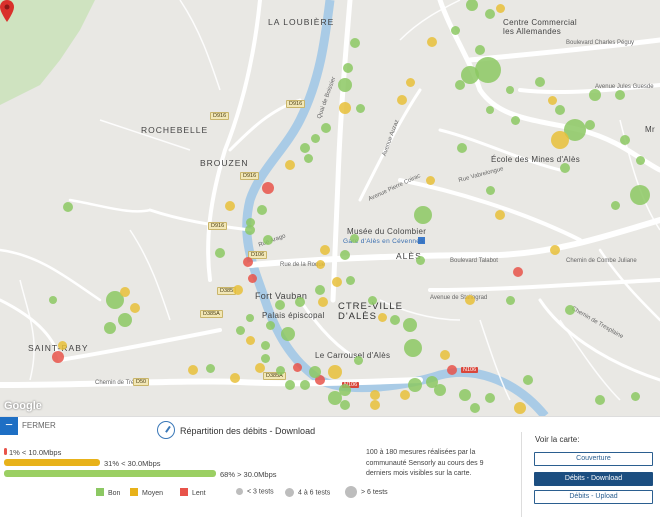  Describe the element at coordinates (593, 479) in the screenshot. I see `debits-download-button: Débits - Download` at that location.